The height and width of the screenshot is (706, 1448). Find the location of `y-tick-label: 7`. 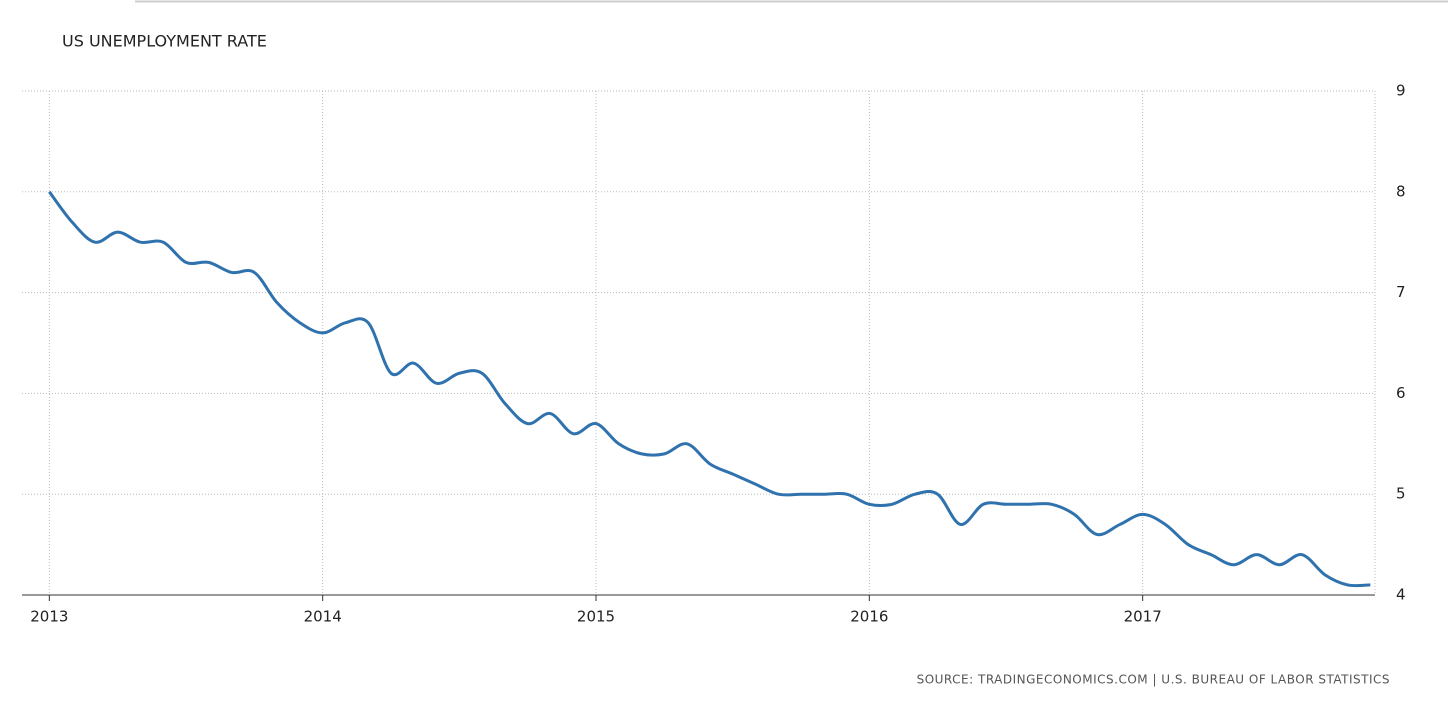

y-tick-label: 7 is located at coordinates (1401, 292).